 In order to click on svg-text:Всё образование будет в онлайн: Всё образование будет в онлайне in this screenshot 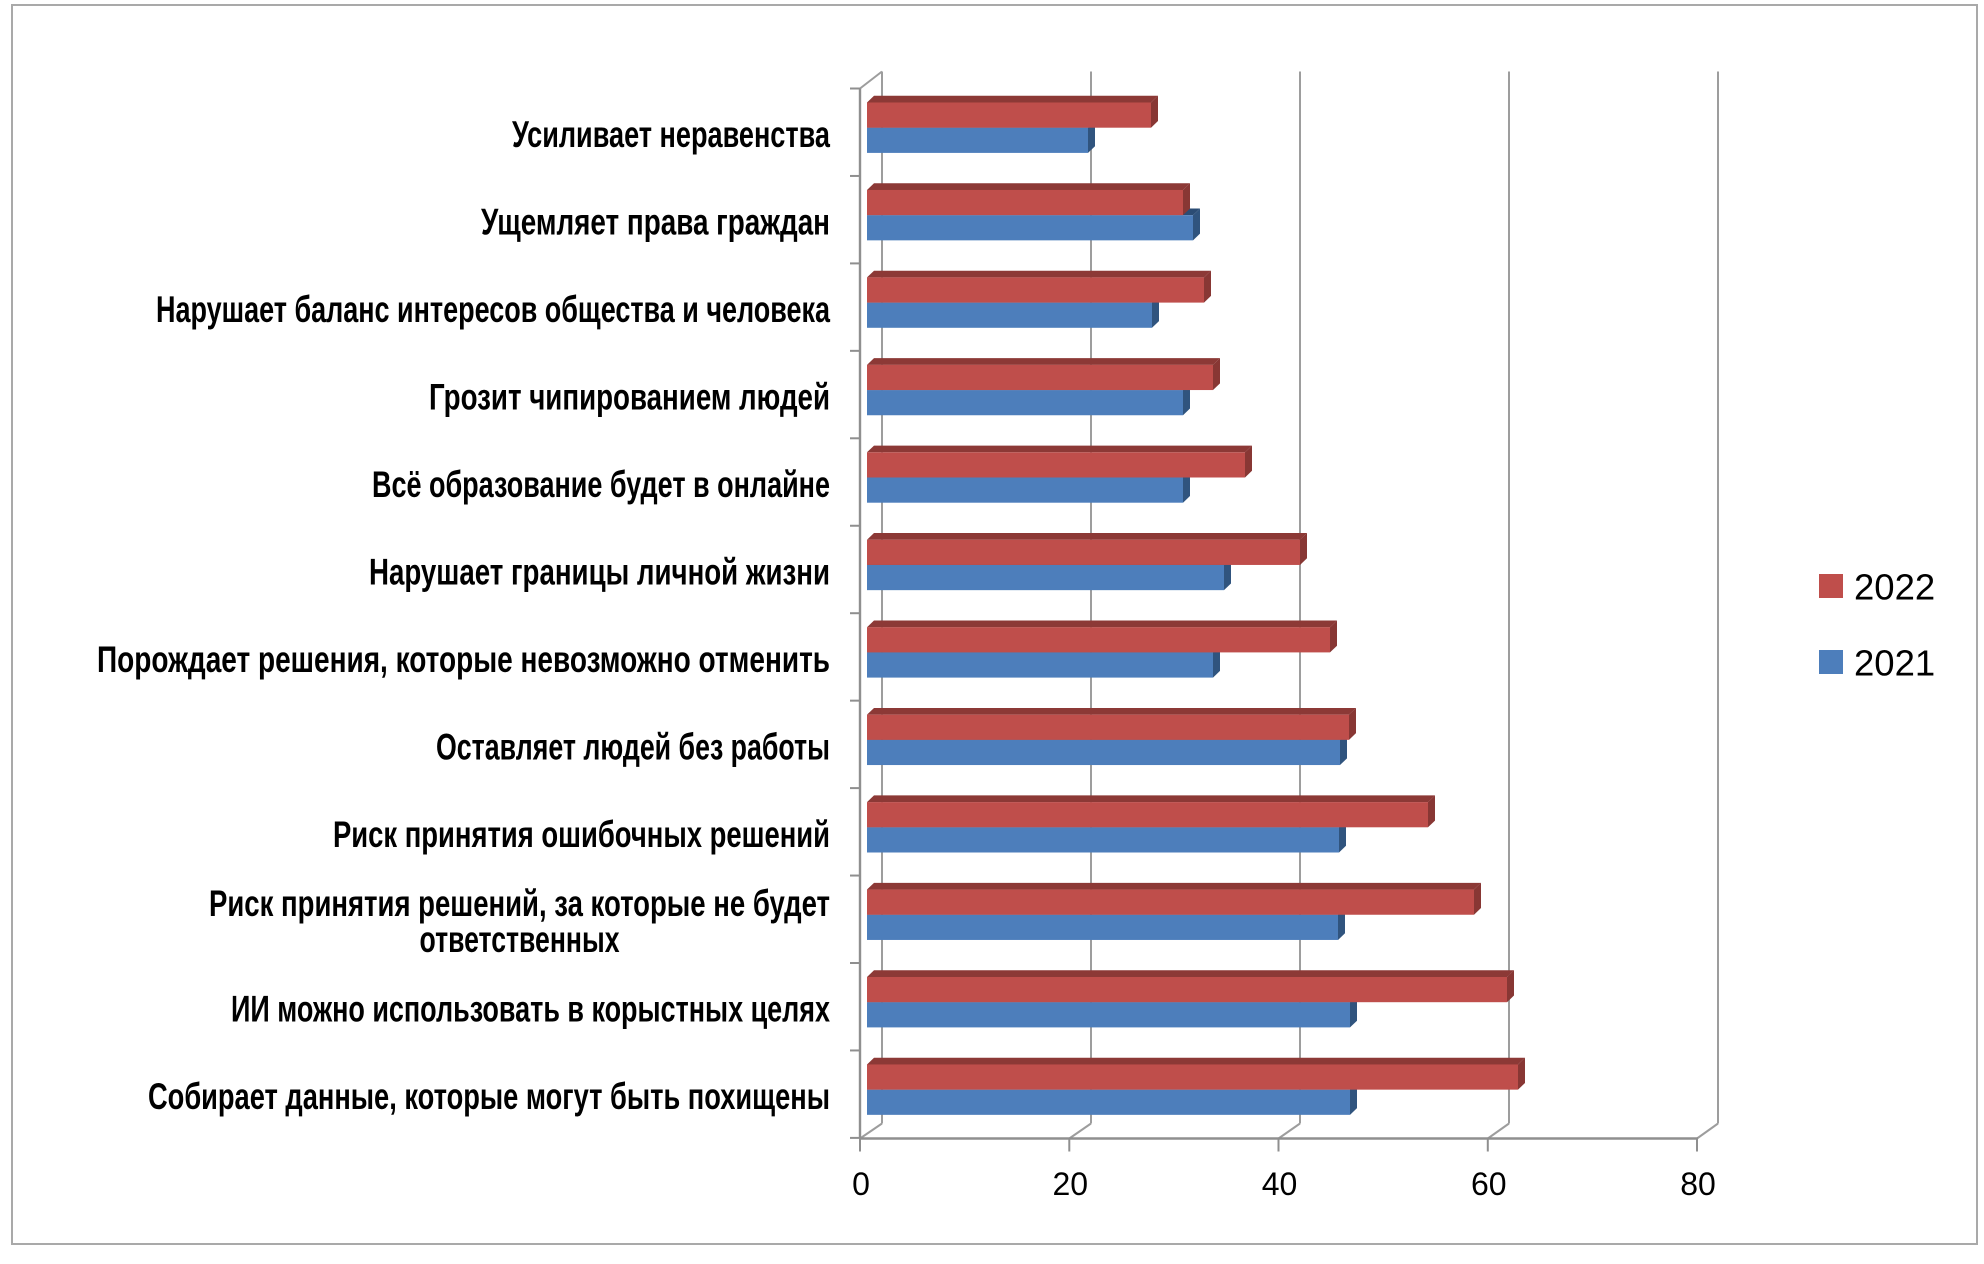, I will do `click(601, 484)`.